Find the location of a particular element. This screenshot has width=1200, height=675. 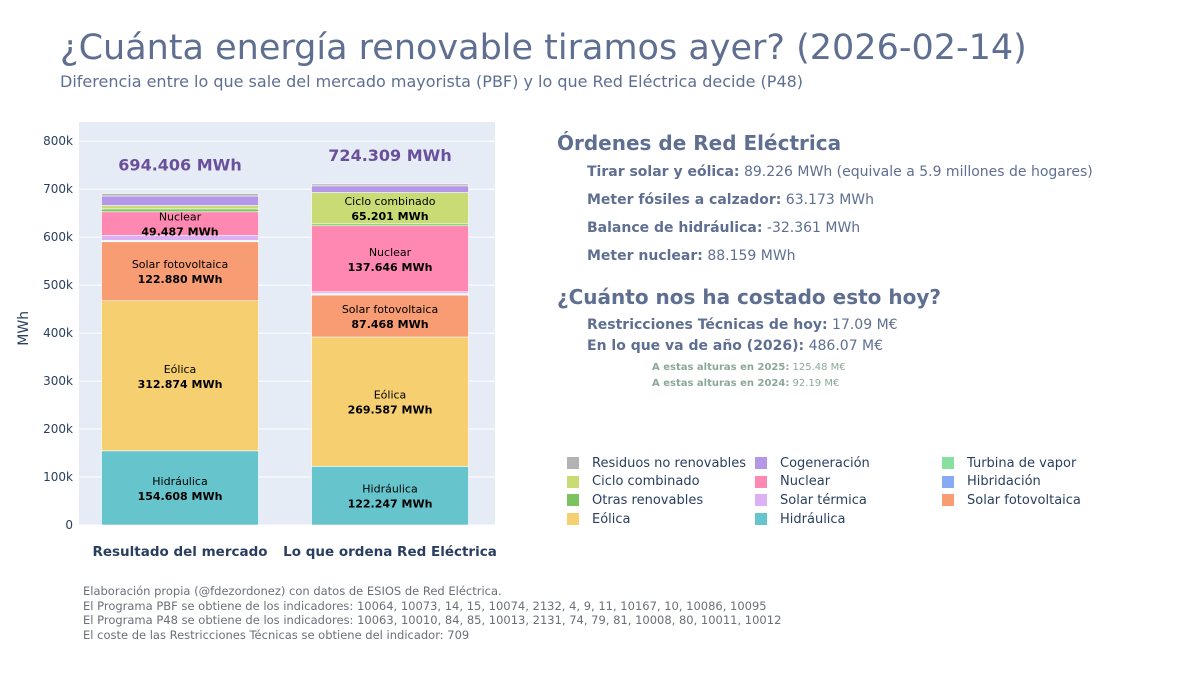

segment-value-label: 49.487 MWh is located at coordinates (179, 232).